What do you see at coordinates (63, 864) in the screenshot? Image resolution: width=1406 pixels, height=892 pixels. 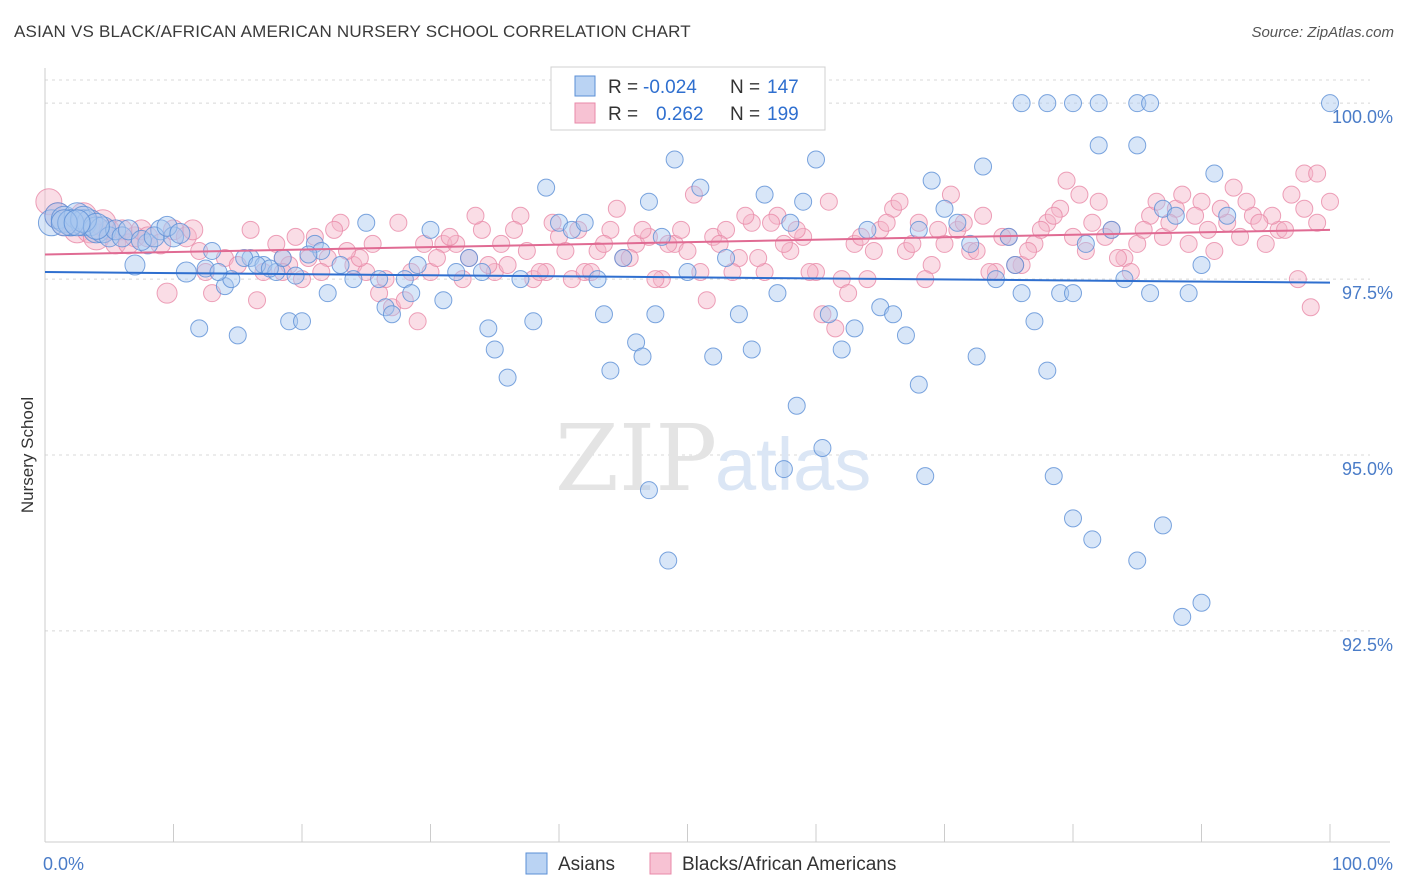 I see `x-tick-label: 0.0%` at bounding box center [63, 864].